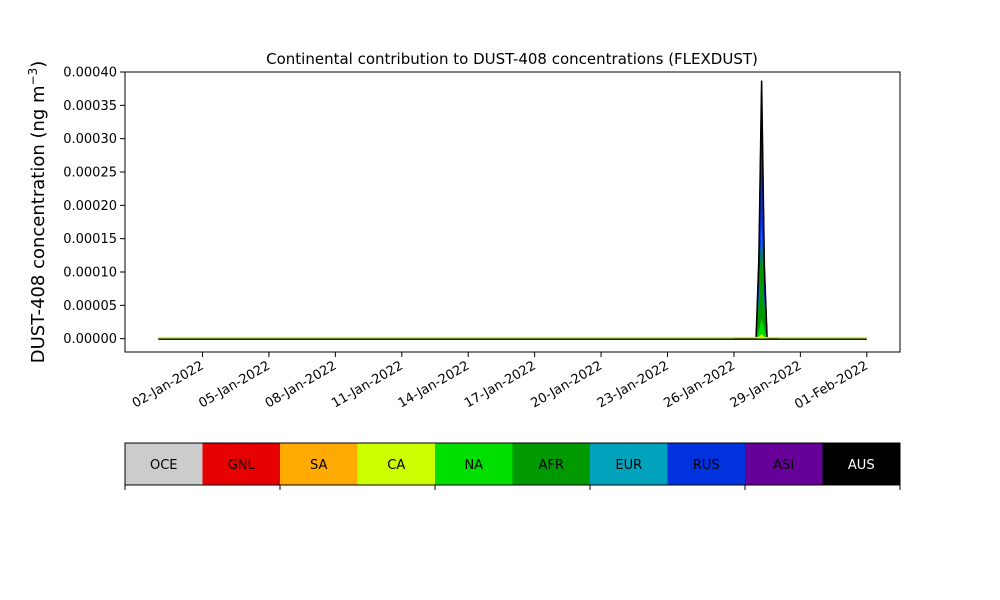  I want to click on legend-swatch-sa, so click(319, 464).